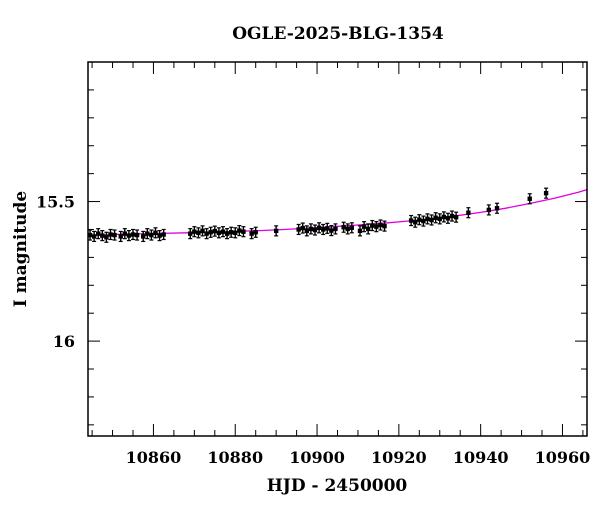 The image size is (600, 512). What do you see at coordinates (21, 249) in the screenshot?
I see `y-axis-label: I magnitude` at bounding box center [21, 249].